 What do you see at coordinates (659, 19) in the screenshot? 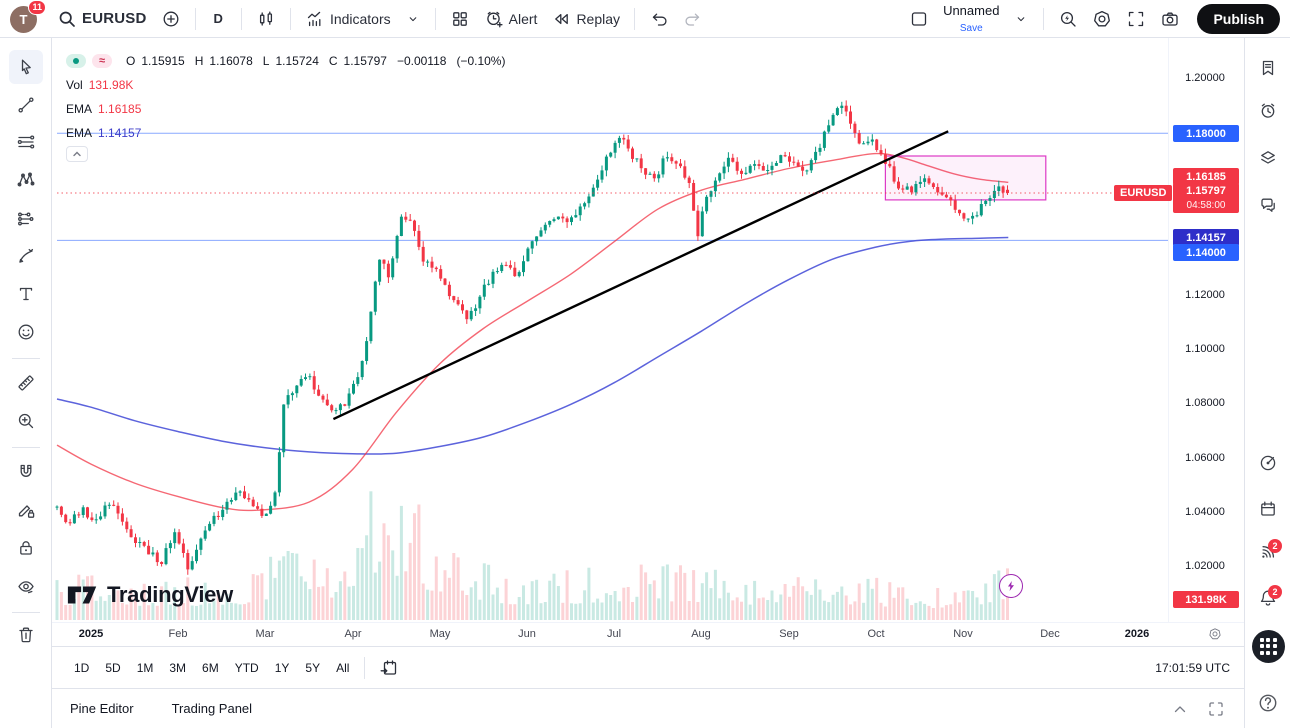
I see `undo-button` at bounding box center [659, 19].